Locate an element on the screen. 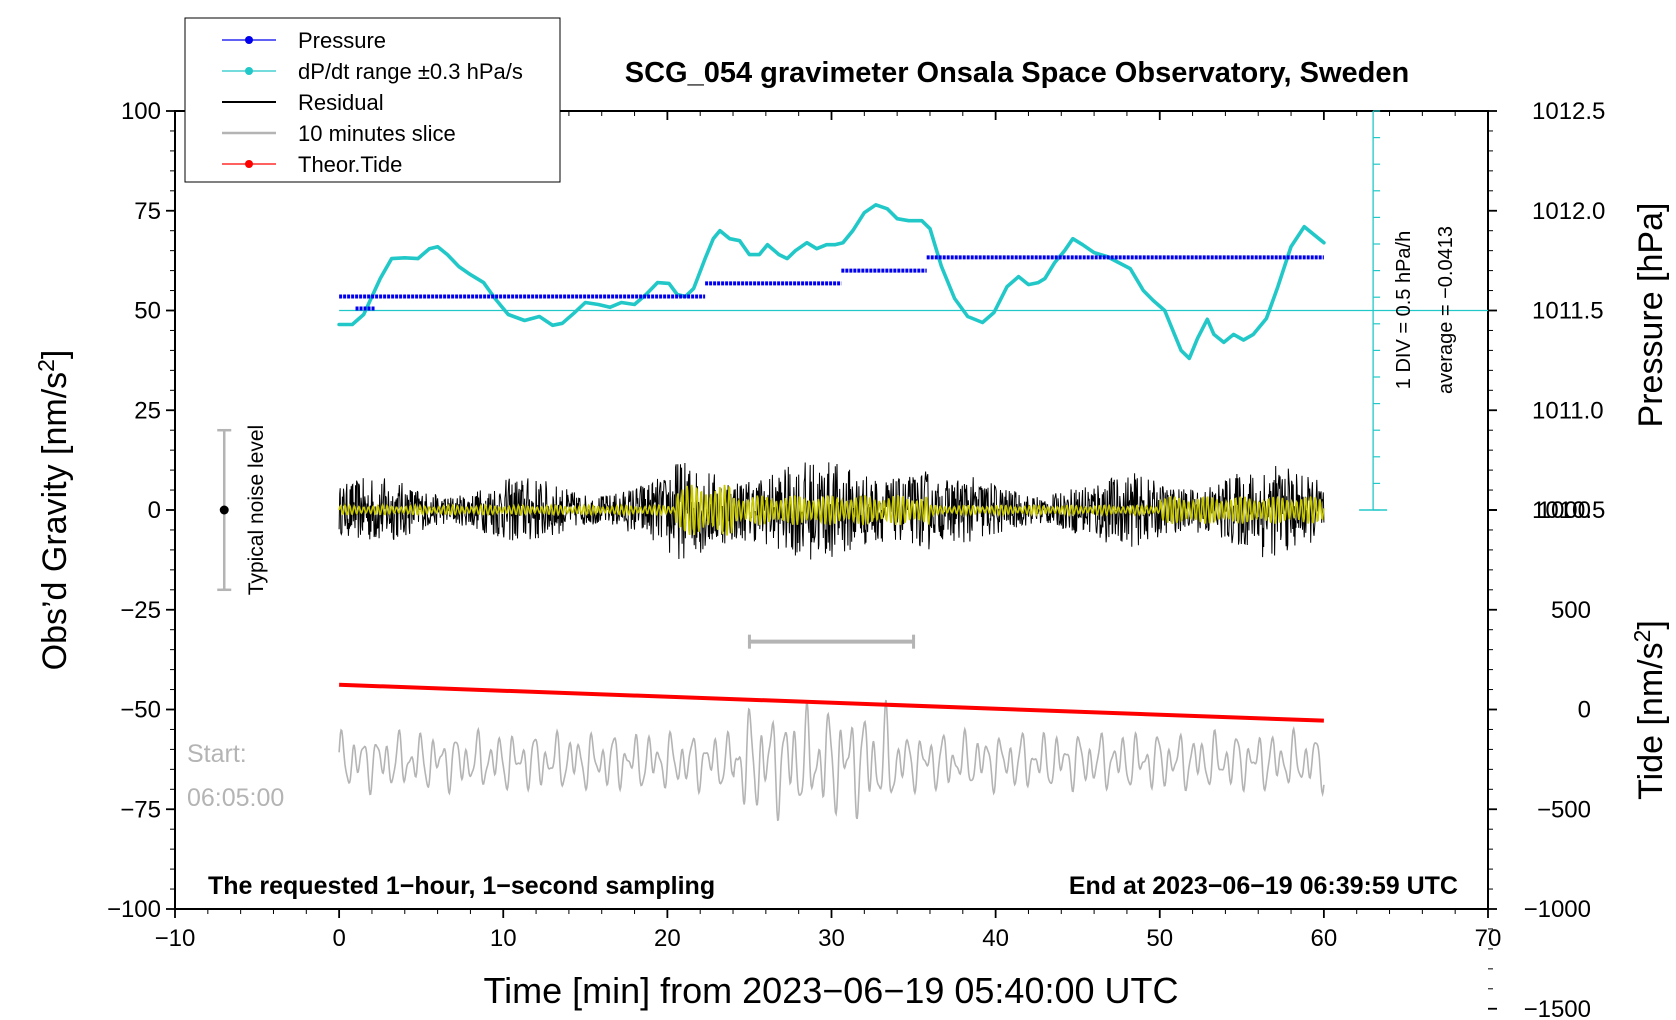 The image size is (1676, 1020). pressure-average-label: average = −0.0413 is located at coordinates (1446, 310).